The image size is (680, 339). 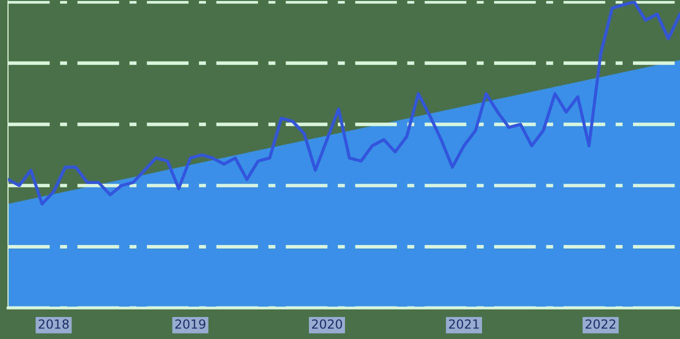 I want to click on x-tick-label: 2021, so click(x=463, y=324).